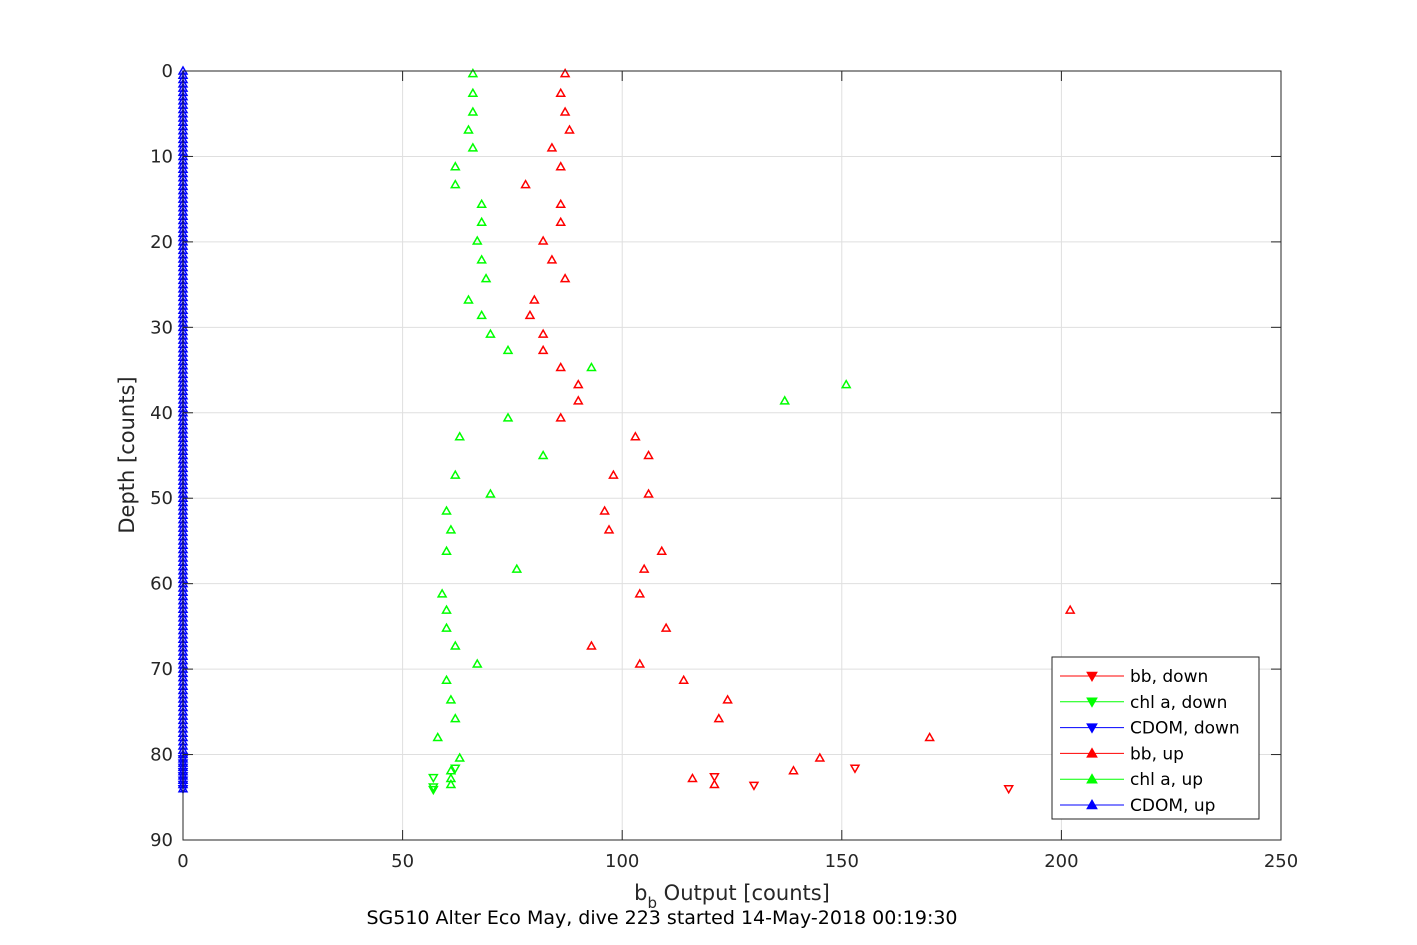  I want to click on legend-entry: CDOM, up, so click(1137, 806).